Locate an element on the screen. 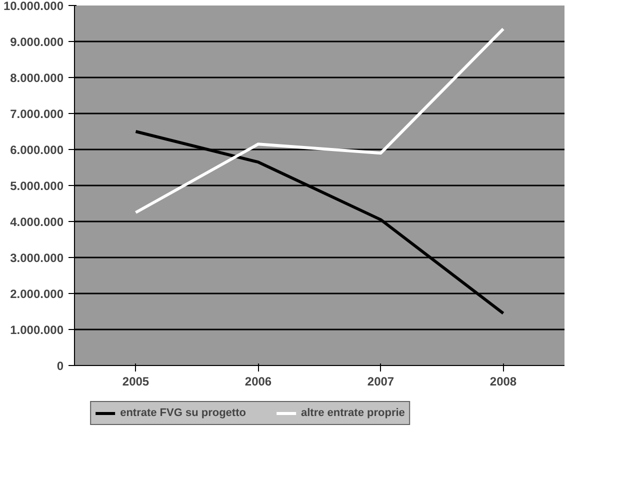 The height and width of the screenshot is (486, 627). y-tick-label: 4.000.000 is located at coordinates (37, 222).